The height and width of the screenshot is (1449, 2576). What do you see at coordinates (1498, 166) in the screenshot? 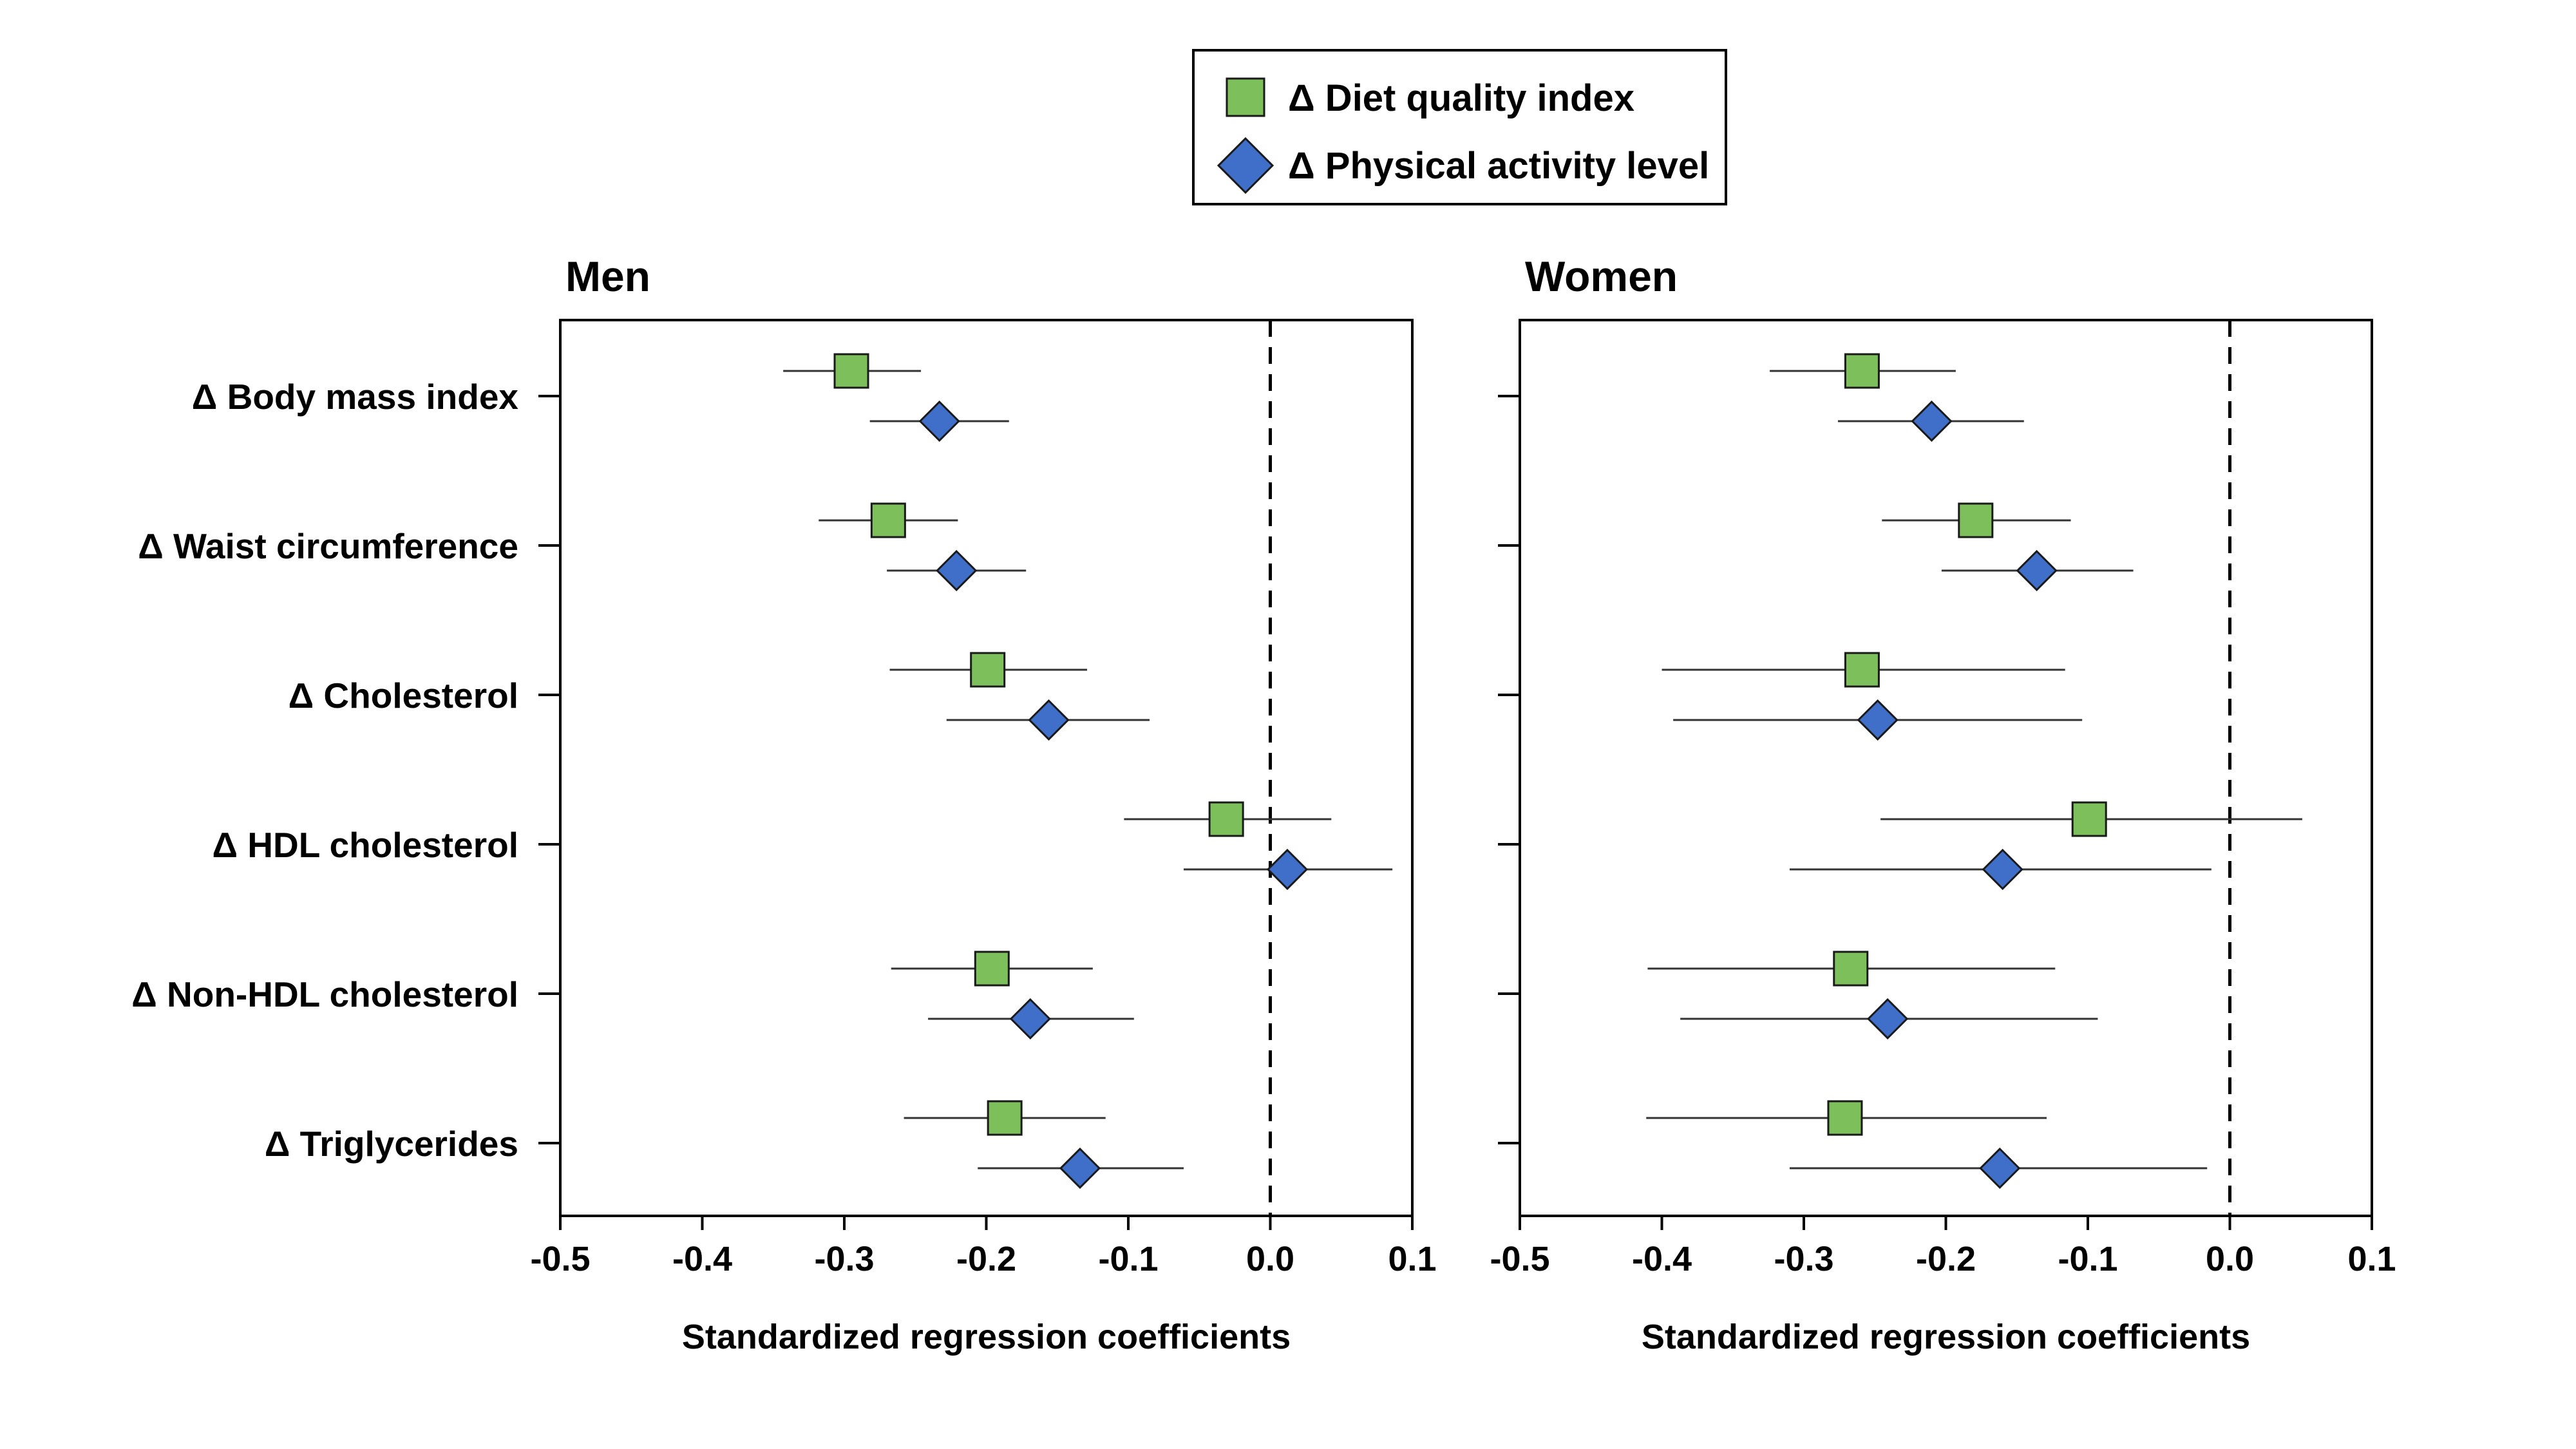
I see `legend-label-activity: Δ Physical activity level` at bounding box center [1498, 166].